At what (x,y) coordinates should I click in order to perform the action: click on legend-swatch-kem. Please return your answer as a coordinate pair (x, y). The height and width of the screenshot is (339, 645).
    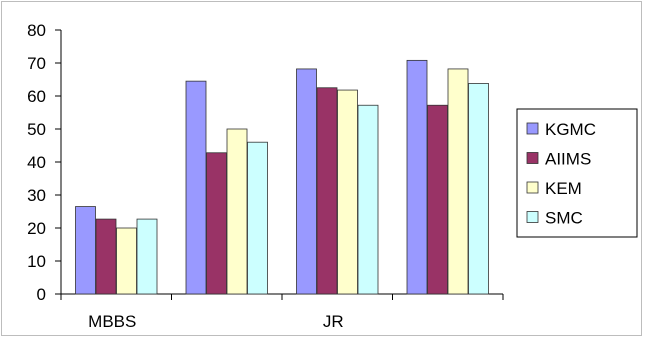
    Looking at the image, I should click on (532, 187).